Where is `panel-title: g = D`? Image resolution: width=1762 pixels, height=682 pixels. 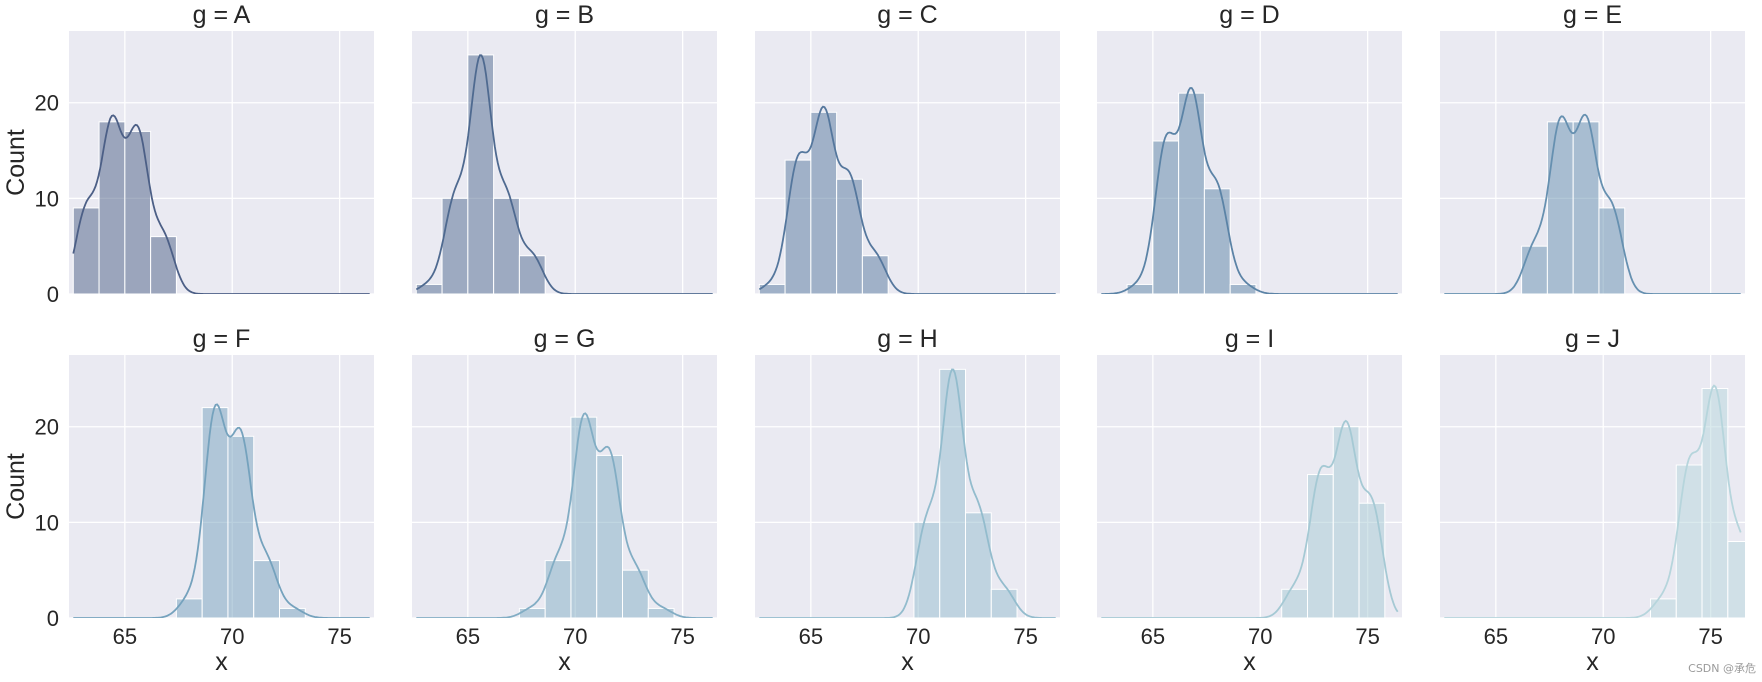
panel-title: g = D is located at coordinates (1249, 15).